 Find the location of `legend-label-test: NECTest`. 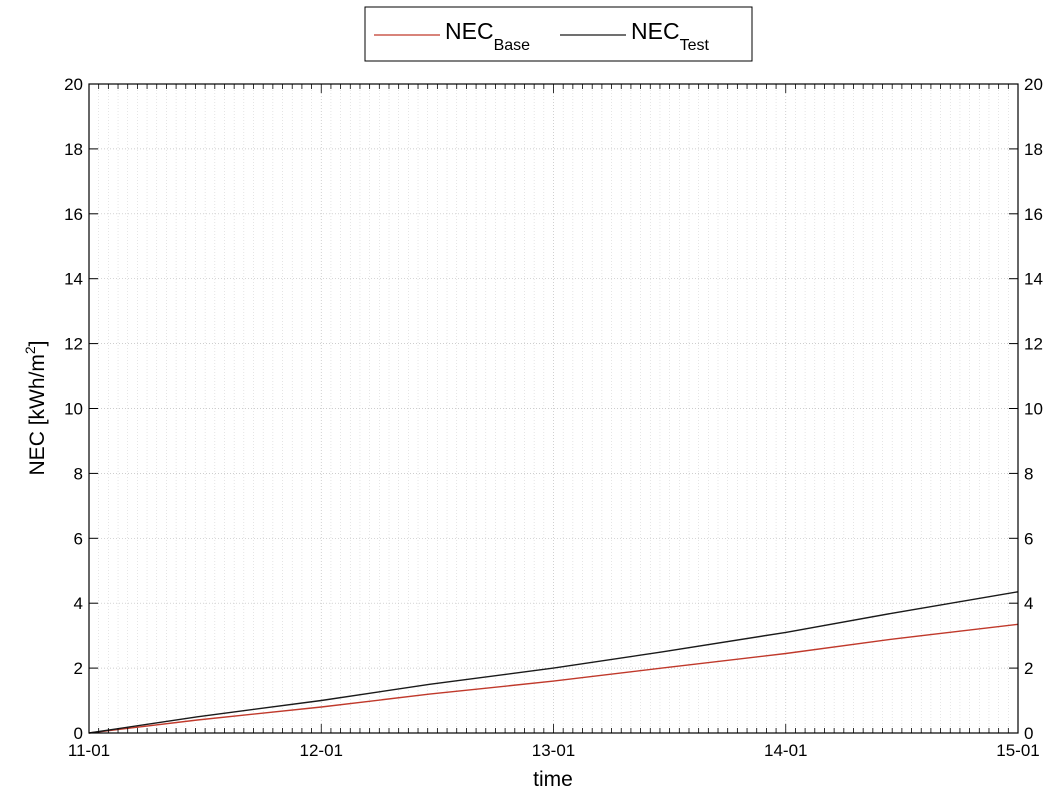

legend-label-test: NECTest is located at coordinates (670, 36).